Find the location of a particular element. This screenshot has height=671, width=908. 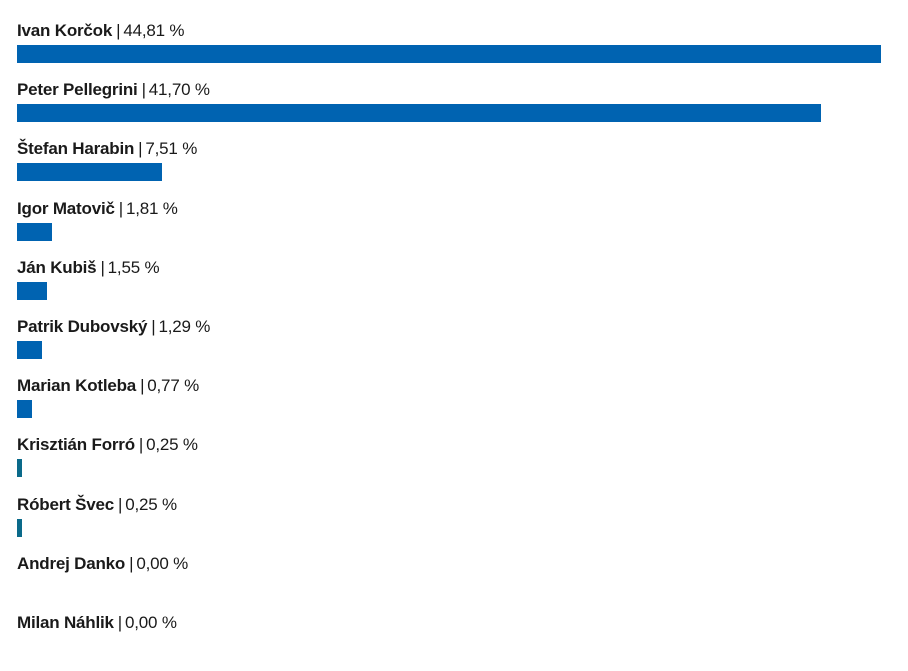

bar-row: Marian Kotleba | 0,77 % is located at coordinates (457, 404).